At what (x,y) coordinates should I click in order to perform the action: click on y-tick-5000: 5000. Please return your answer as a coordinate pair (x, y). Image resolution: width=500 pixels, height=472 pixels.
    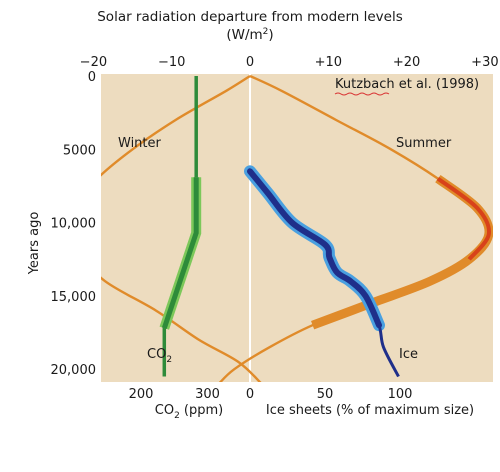
    Looking at the image, I should click on (79, 150).